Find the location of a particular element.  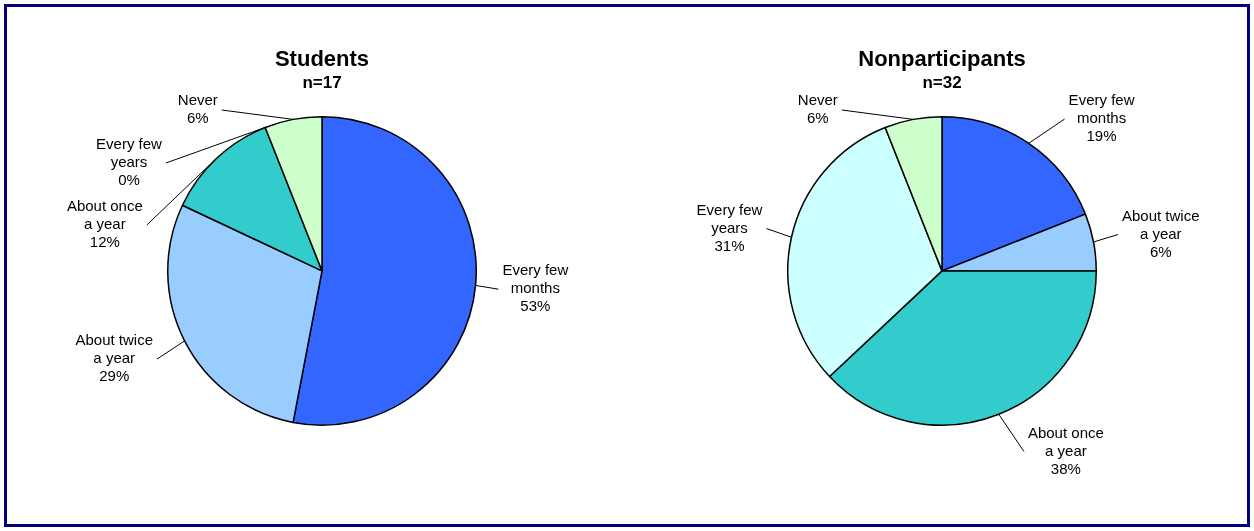

chart-title: Students is located at coordinates (322, 59).